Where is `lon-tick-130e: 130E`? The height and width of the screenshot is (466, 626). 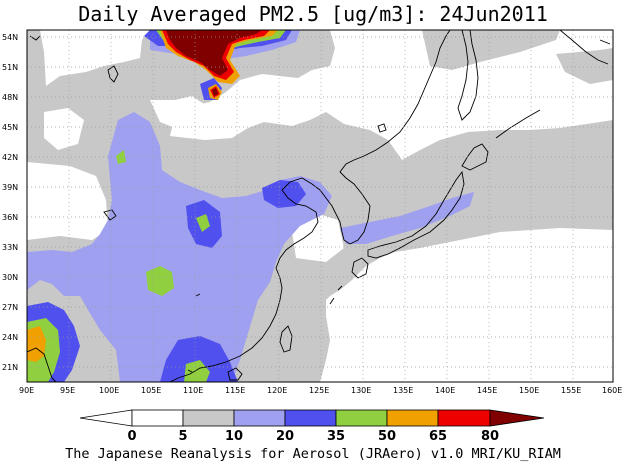
lon-tick-130e: 130E is located at coordinates (361, 390).